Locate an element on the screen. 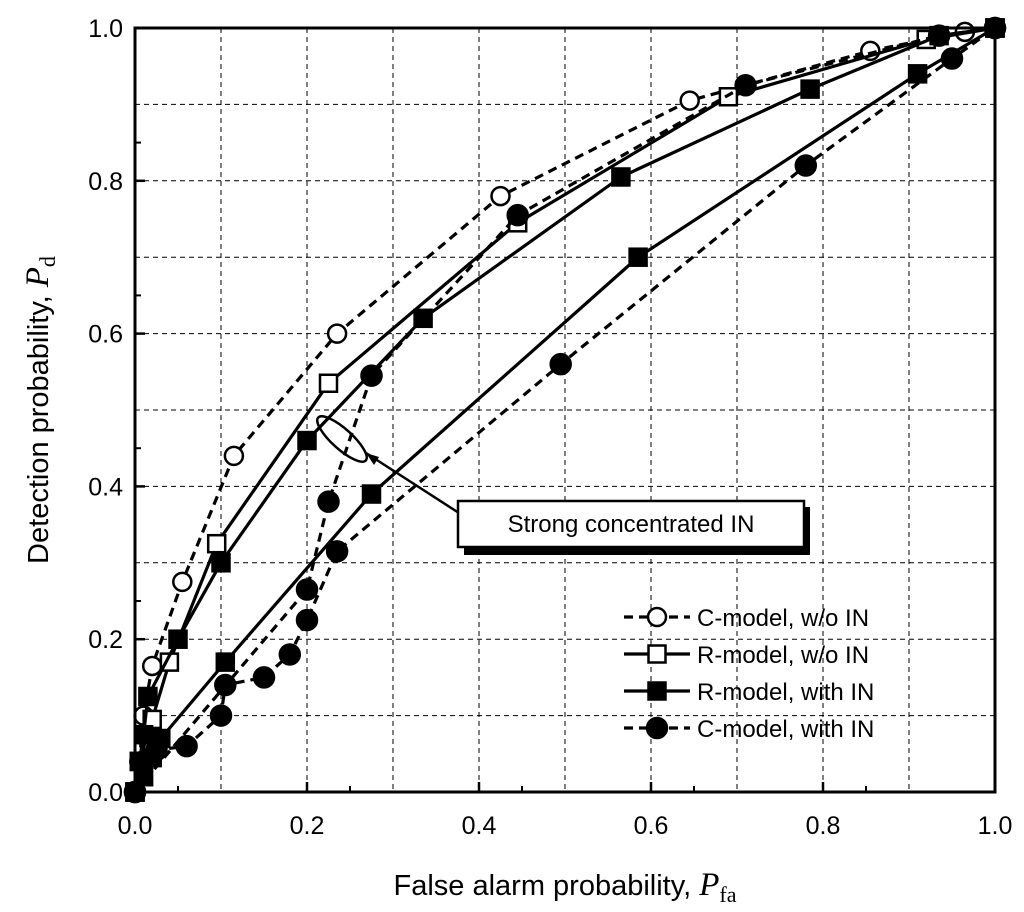 The width and height of the screenshot is (1024, 912). legend-entry: C-model, w/o IN is located at coordinates (746, 618).